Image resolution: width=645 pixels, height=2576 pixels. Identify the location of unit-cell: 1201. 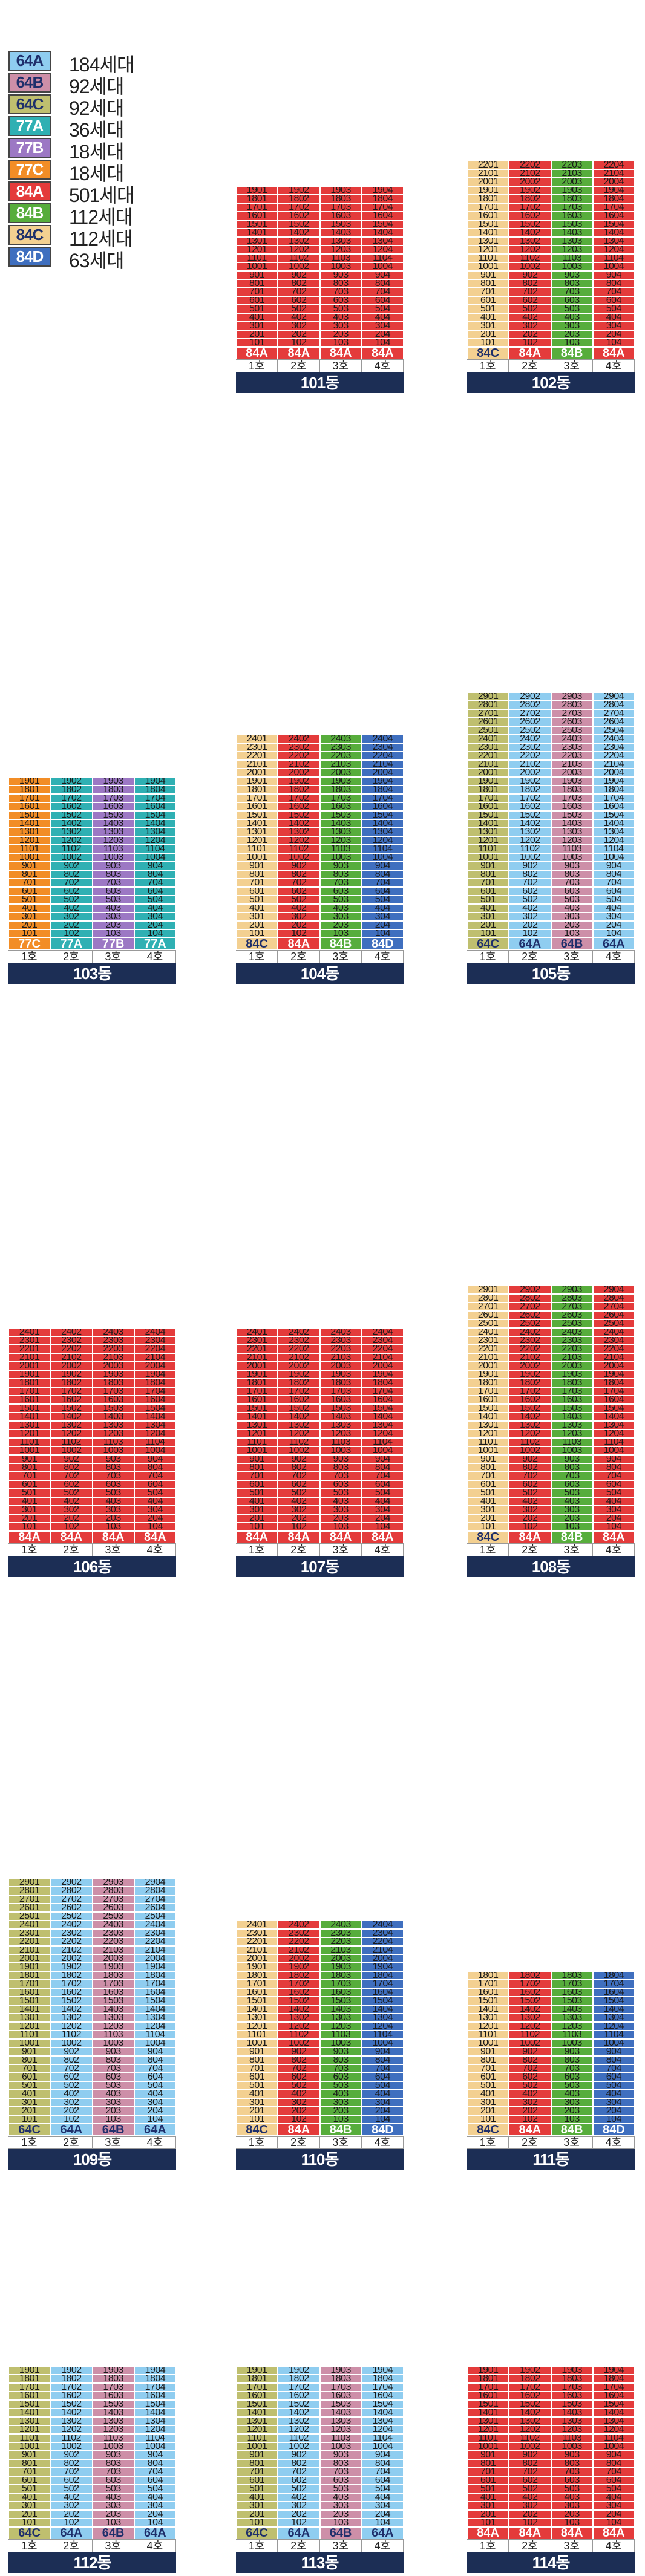
(257, 2430).